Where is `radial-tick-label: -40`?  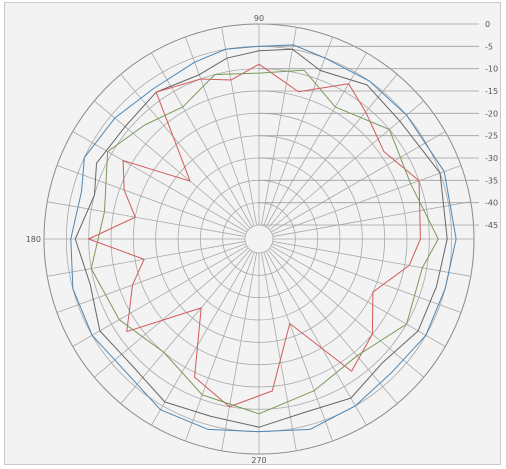
radial-tick-label: -40 is located at coordinates (491, 203).